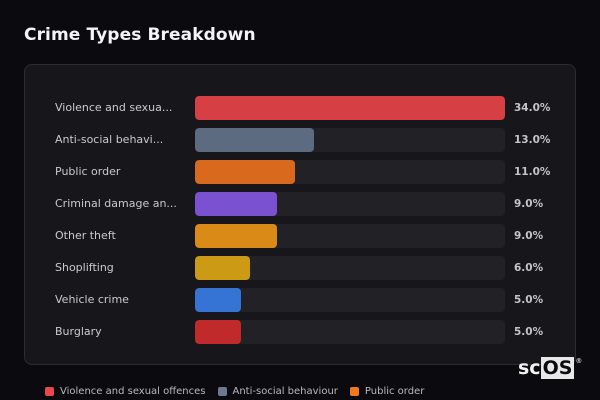 Image resolution: width=600 pixels, height=400 pixels. I want to click on bar-value: 34.0%, so click(532, 108).